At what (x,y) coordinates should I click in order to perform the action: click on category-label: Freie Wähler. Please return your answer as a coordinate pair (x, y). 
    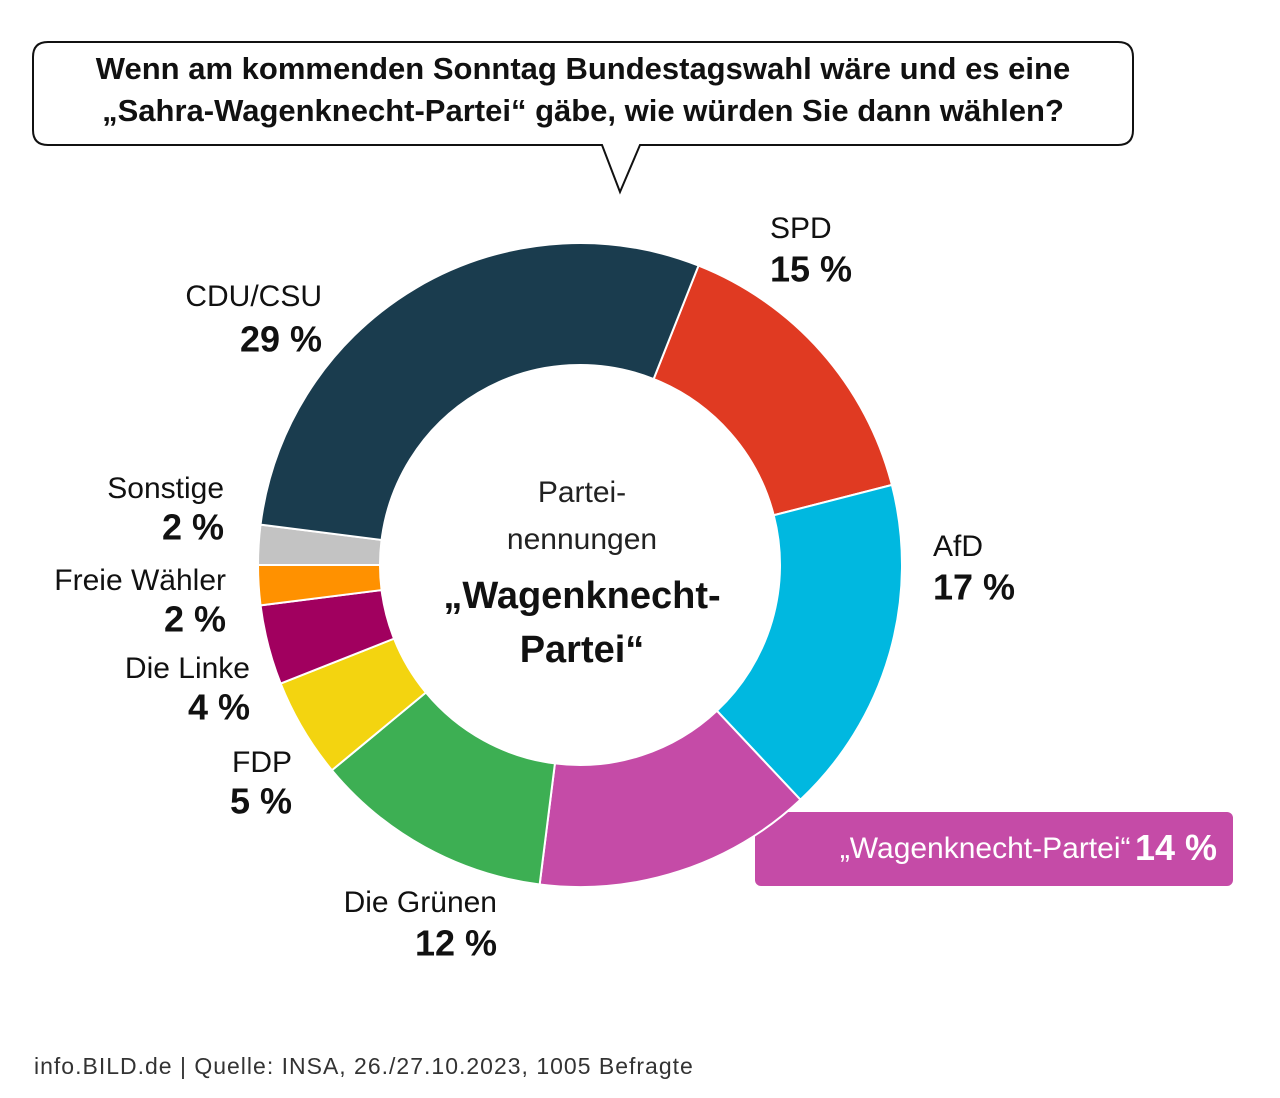
    Looking at the image, I should click on (140, 580).